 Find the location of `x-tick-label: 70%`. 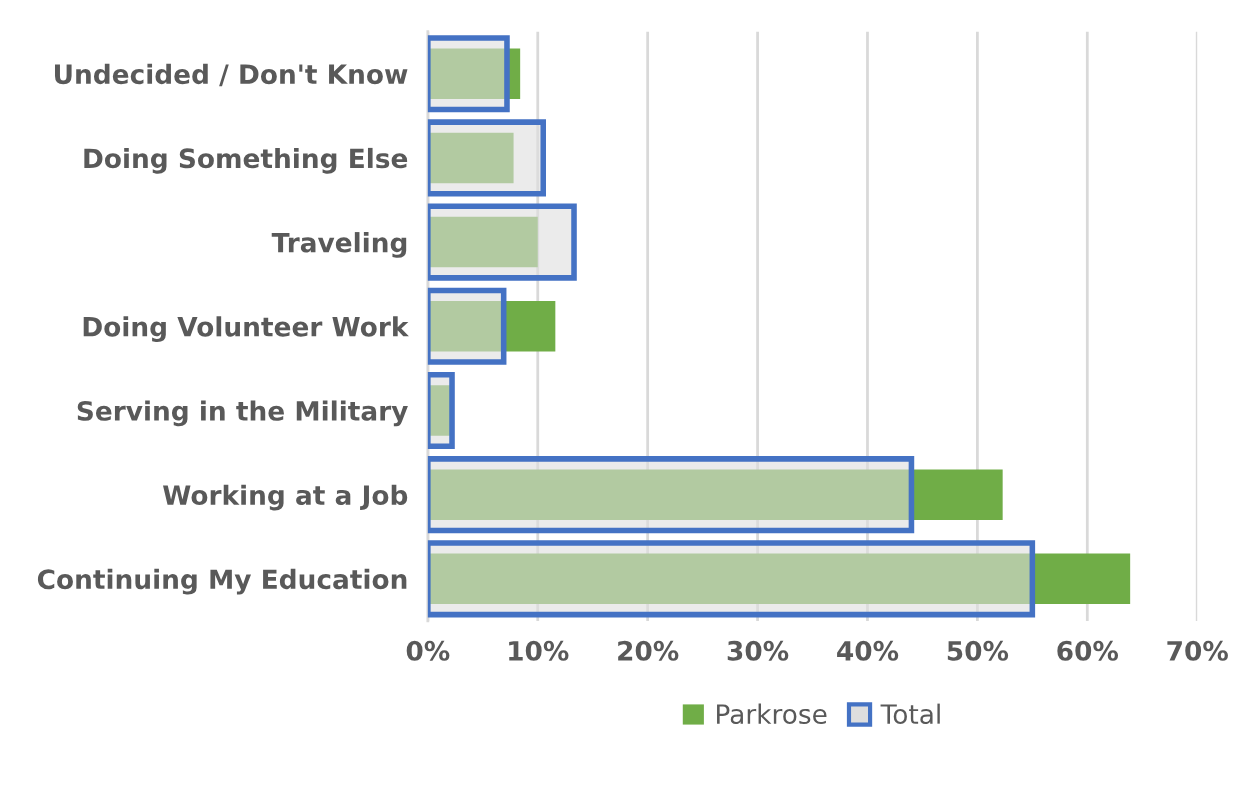

x-tick-label: 70% is located at coordinates (1197, 650).